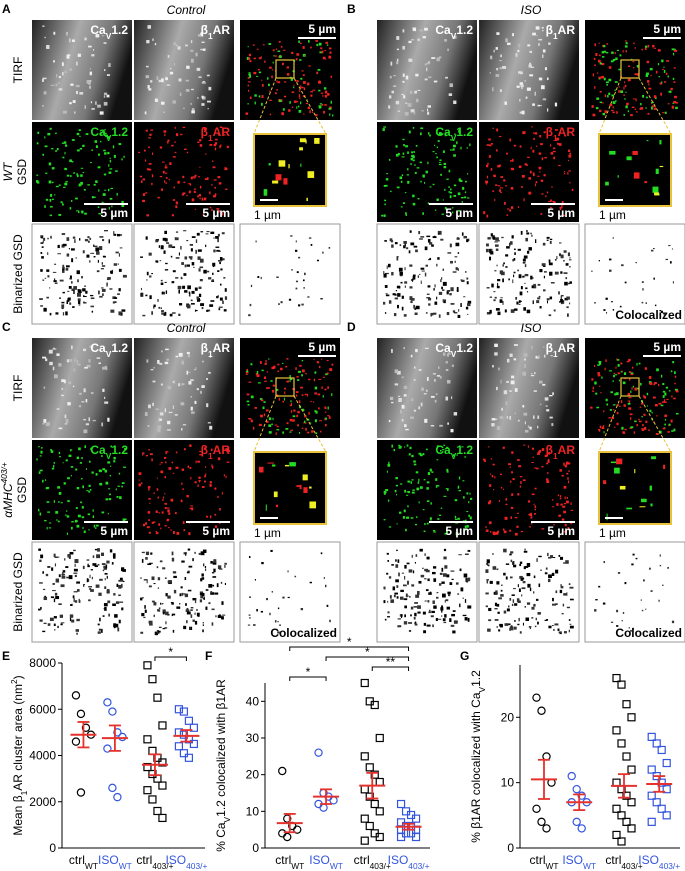  Describe the element at coordinates (144, 860) in the screenshot. I see `text-part: ctrl` at that location.